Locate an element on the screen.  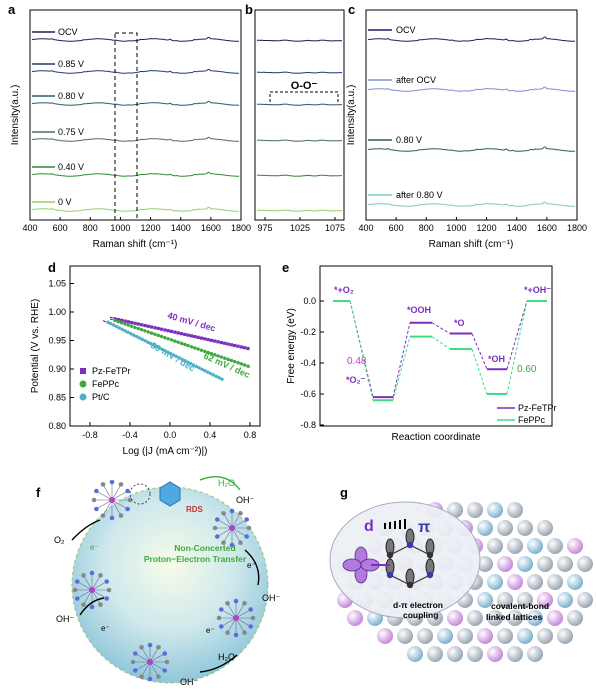
f-e-left: e⁻ is located at coordinates (94, 547).